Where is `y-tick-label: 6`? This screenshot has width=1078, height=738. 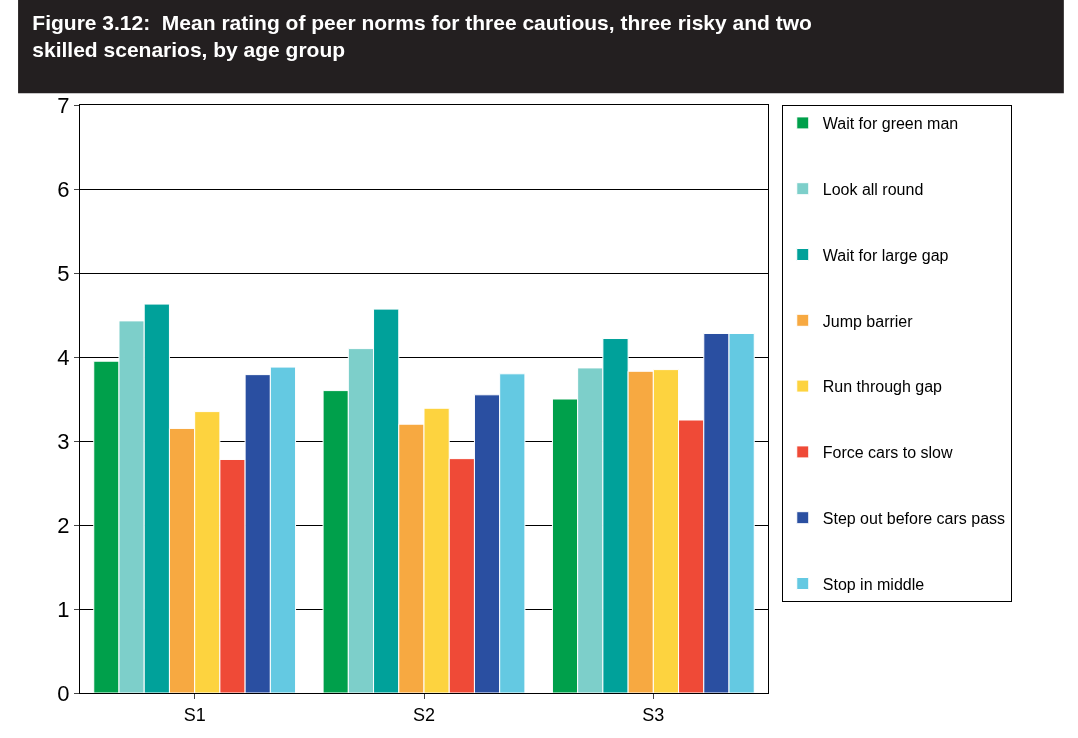
y-tick-label: 6 is located at coordinates (63, 189).